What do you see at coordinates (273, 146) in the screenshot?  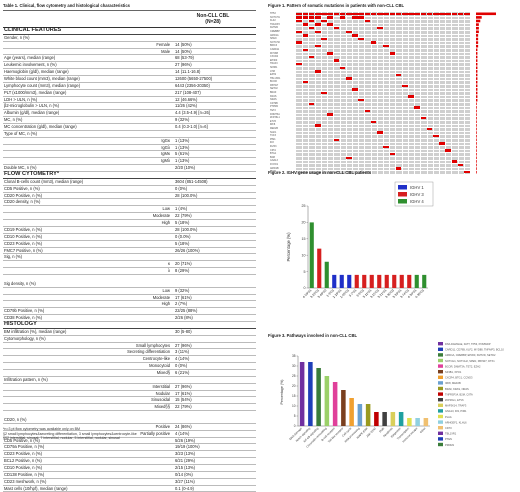 I see `oncoprint-row-label: IKZF3` at bounding box center [273, 146].